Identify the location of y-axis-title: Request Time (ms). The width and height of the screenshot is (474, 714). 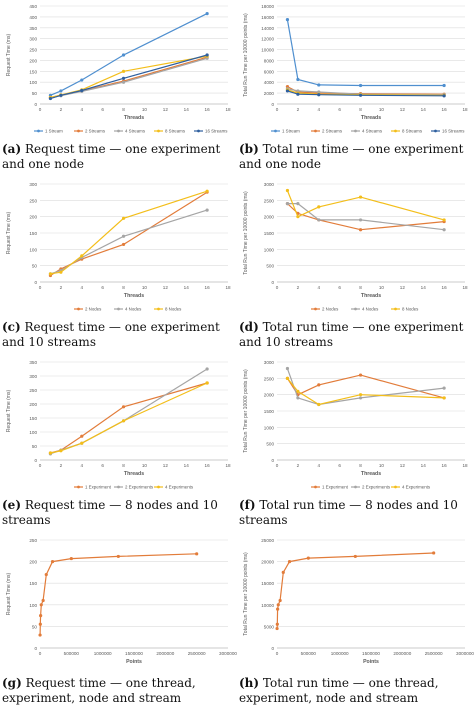
(9, 411).